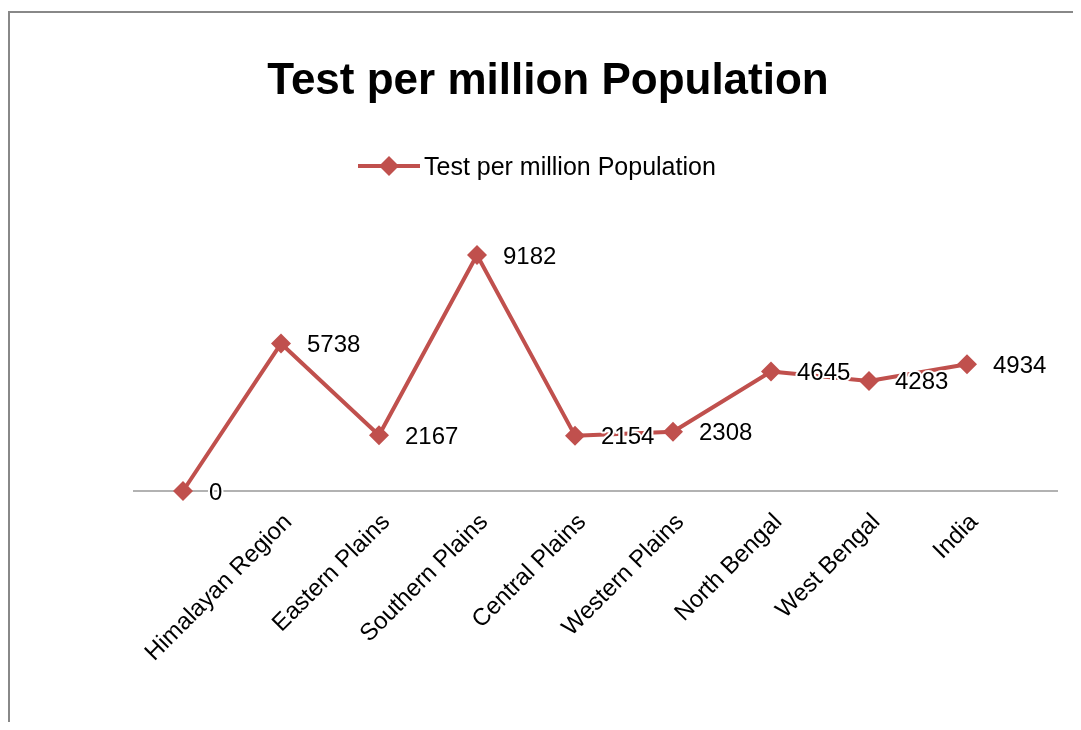  What do you see at coordinates (530, 255) in the screenshot?
I see `data-label: 9182` at bounding box center [530, 255].